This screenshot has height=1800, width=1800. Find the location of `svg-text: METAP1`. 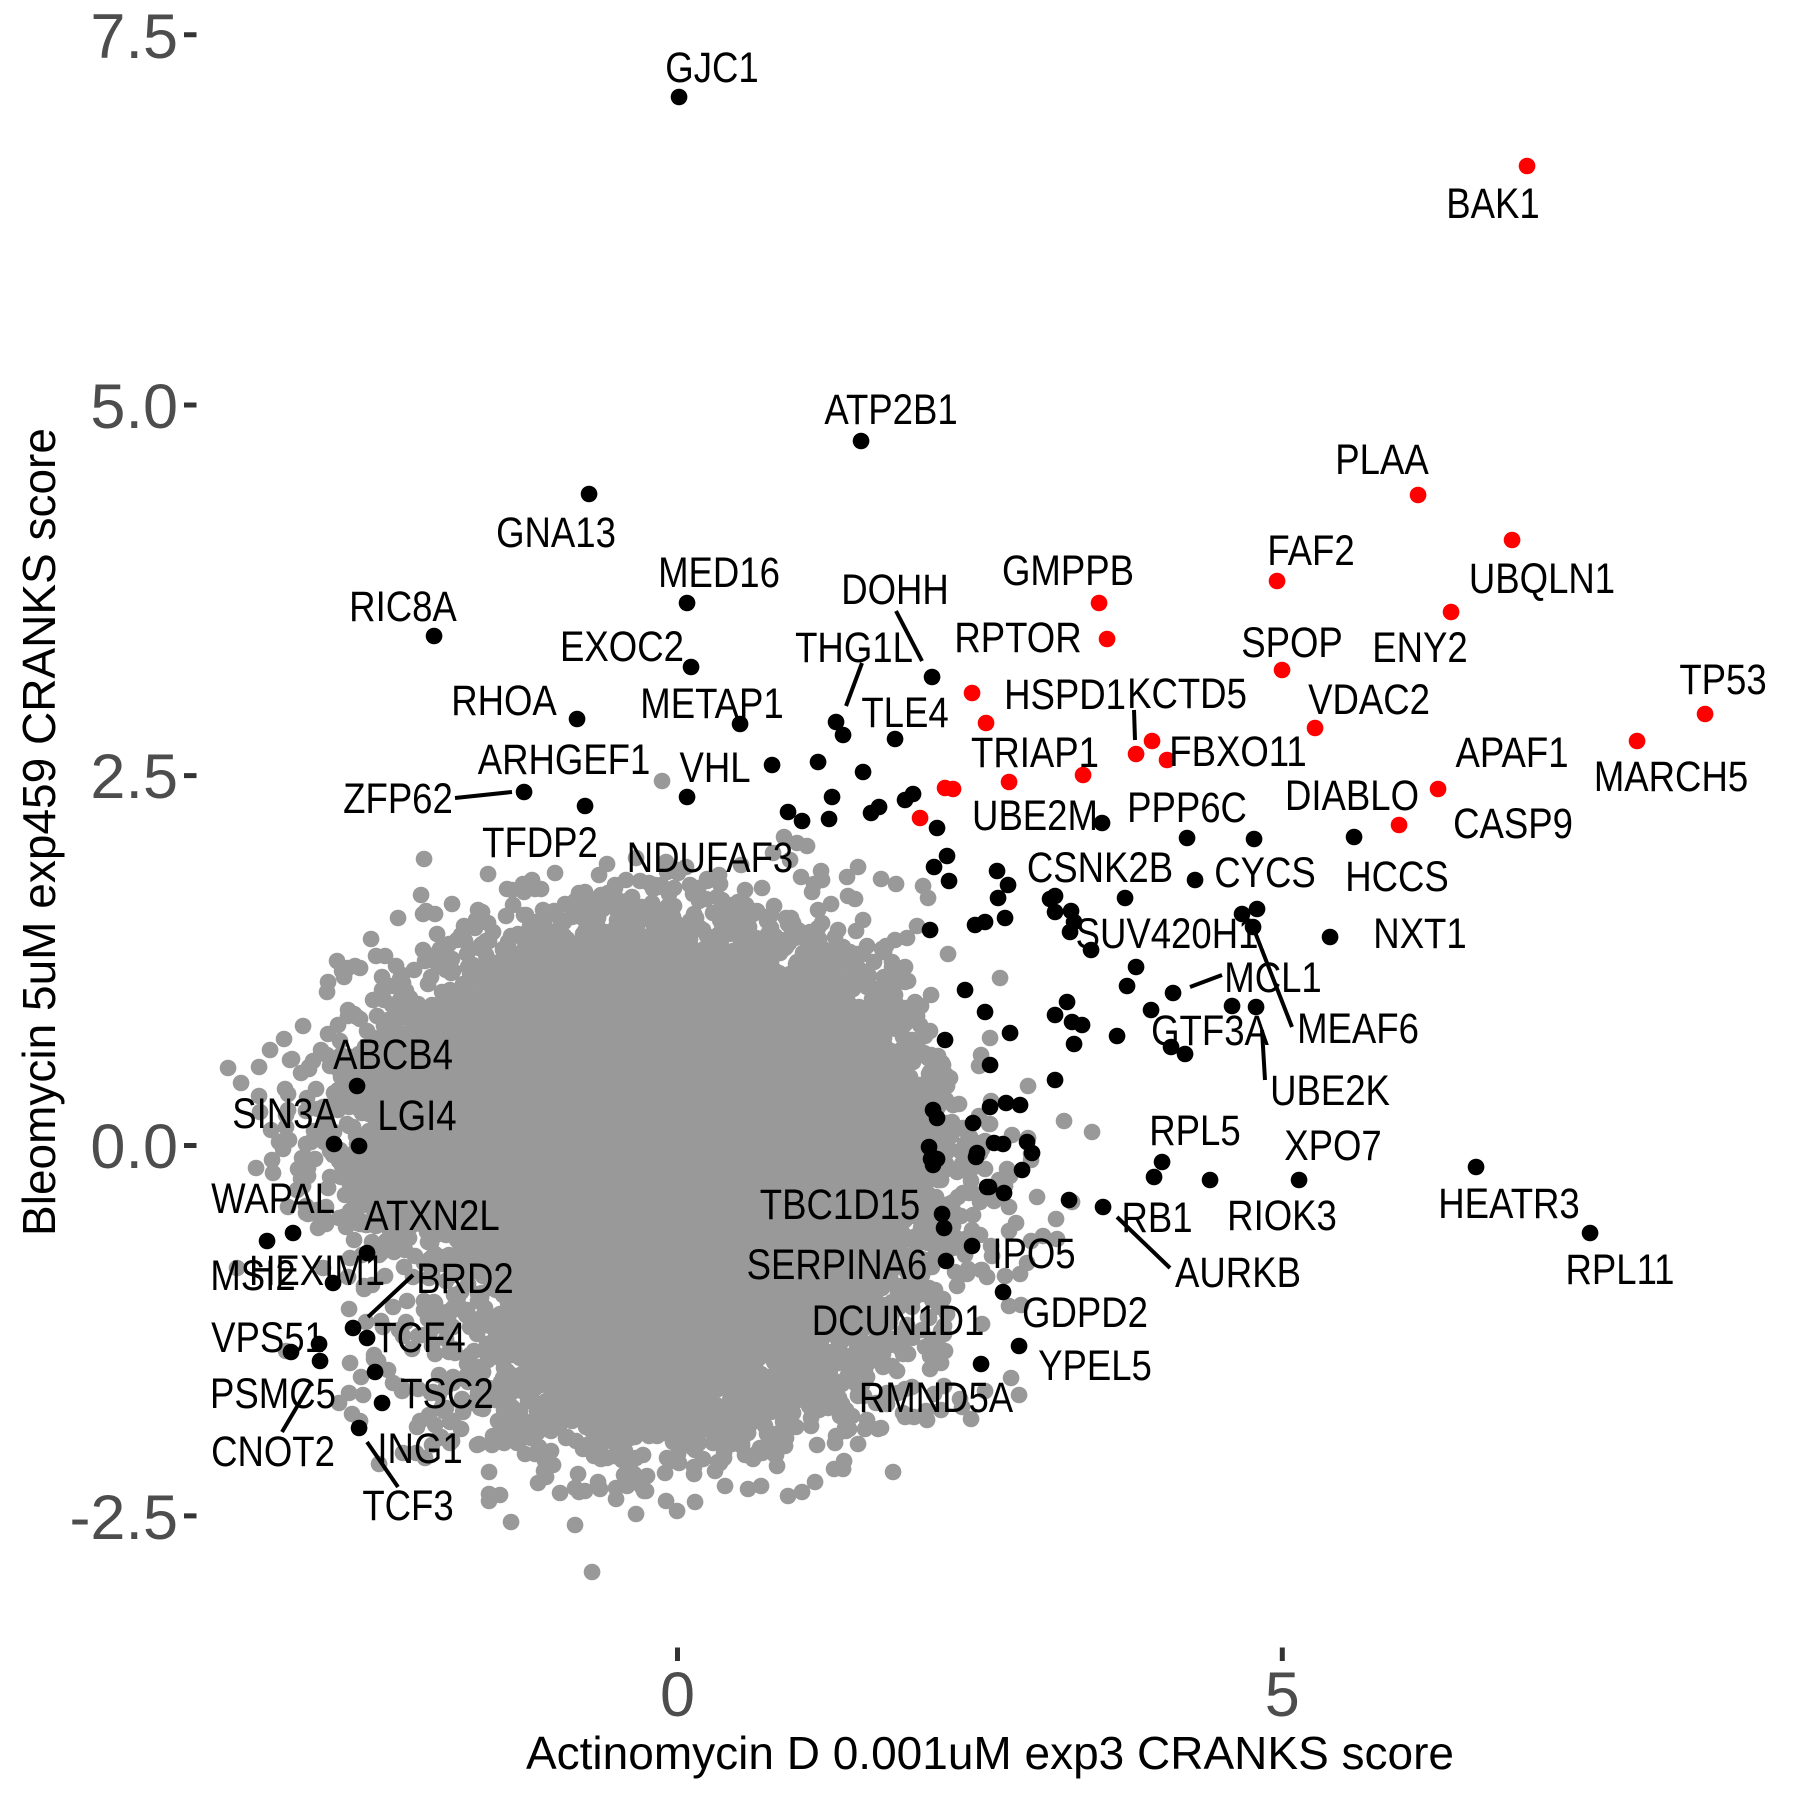

svg-text: METAP1 is located at coordinates (711, 703).